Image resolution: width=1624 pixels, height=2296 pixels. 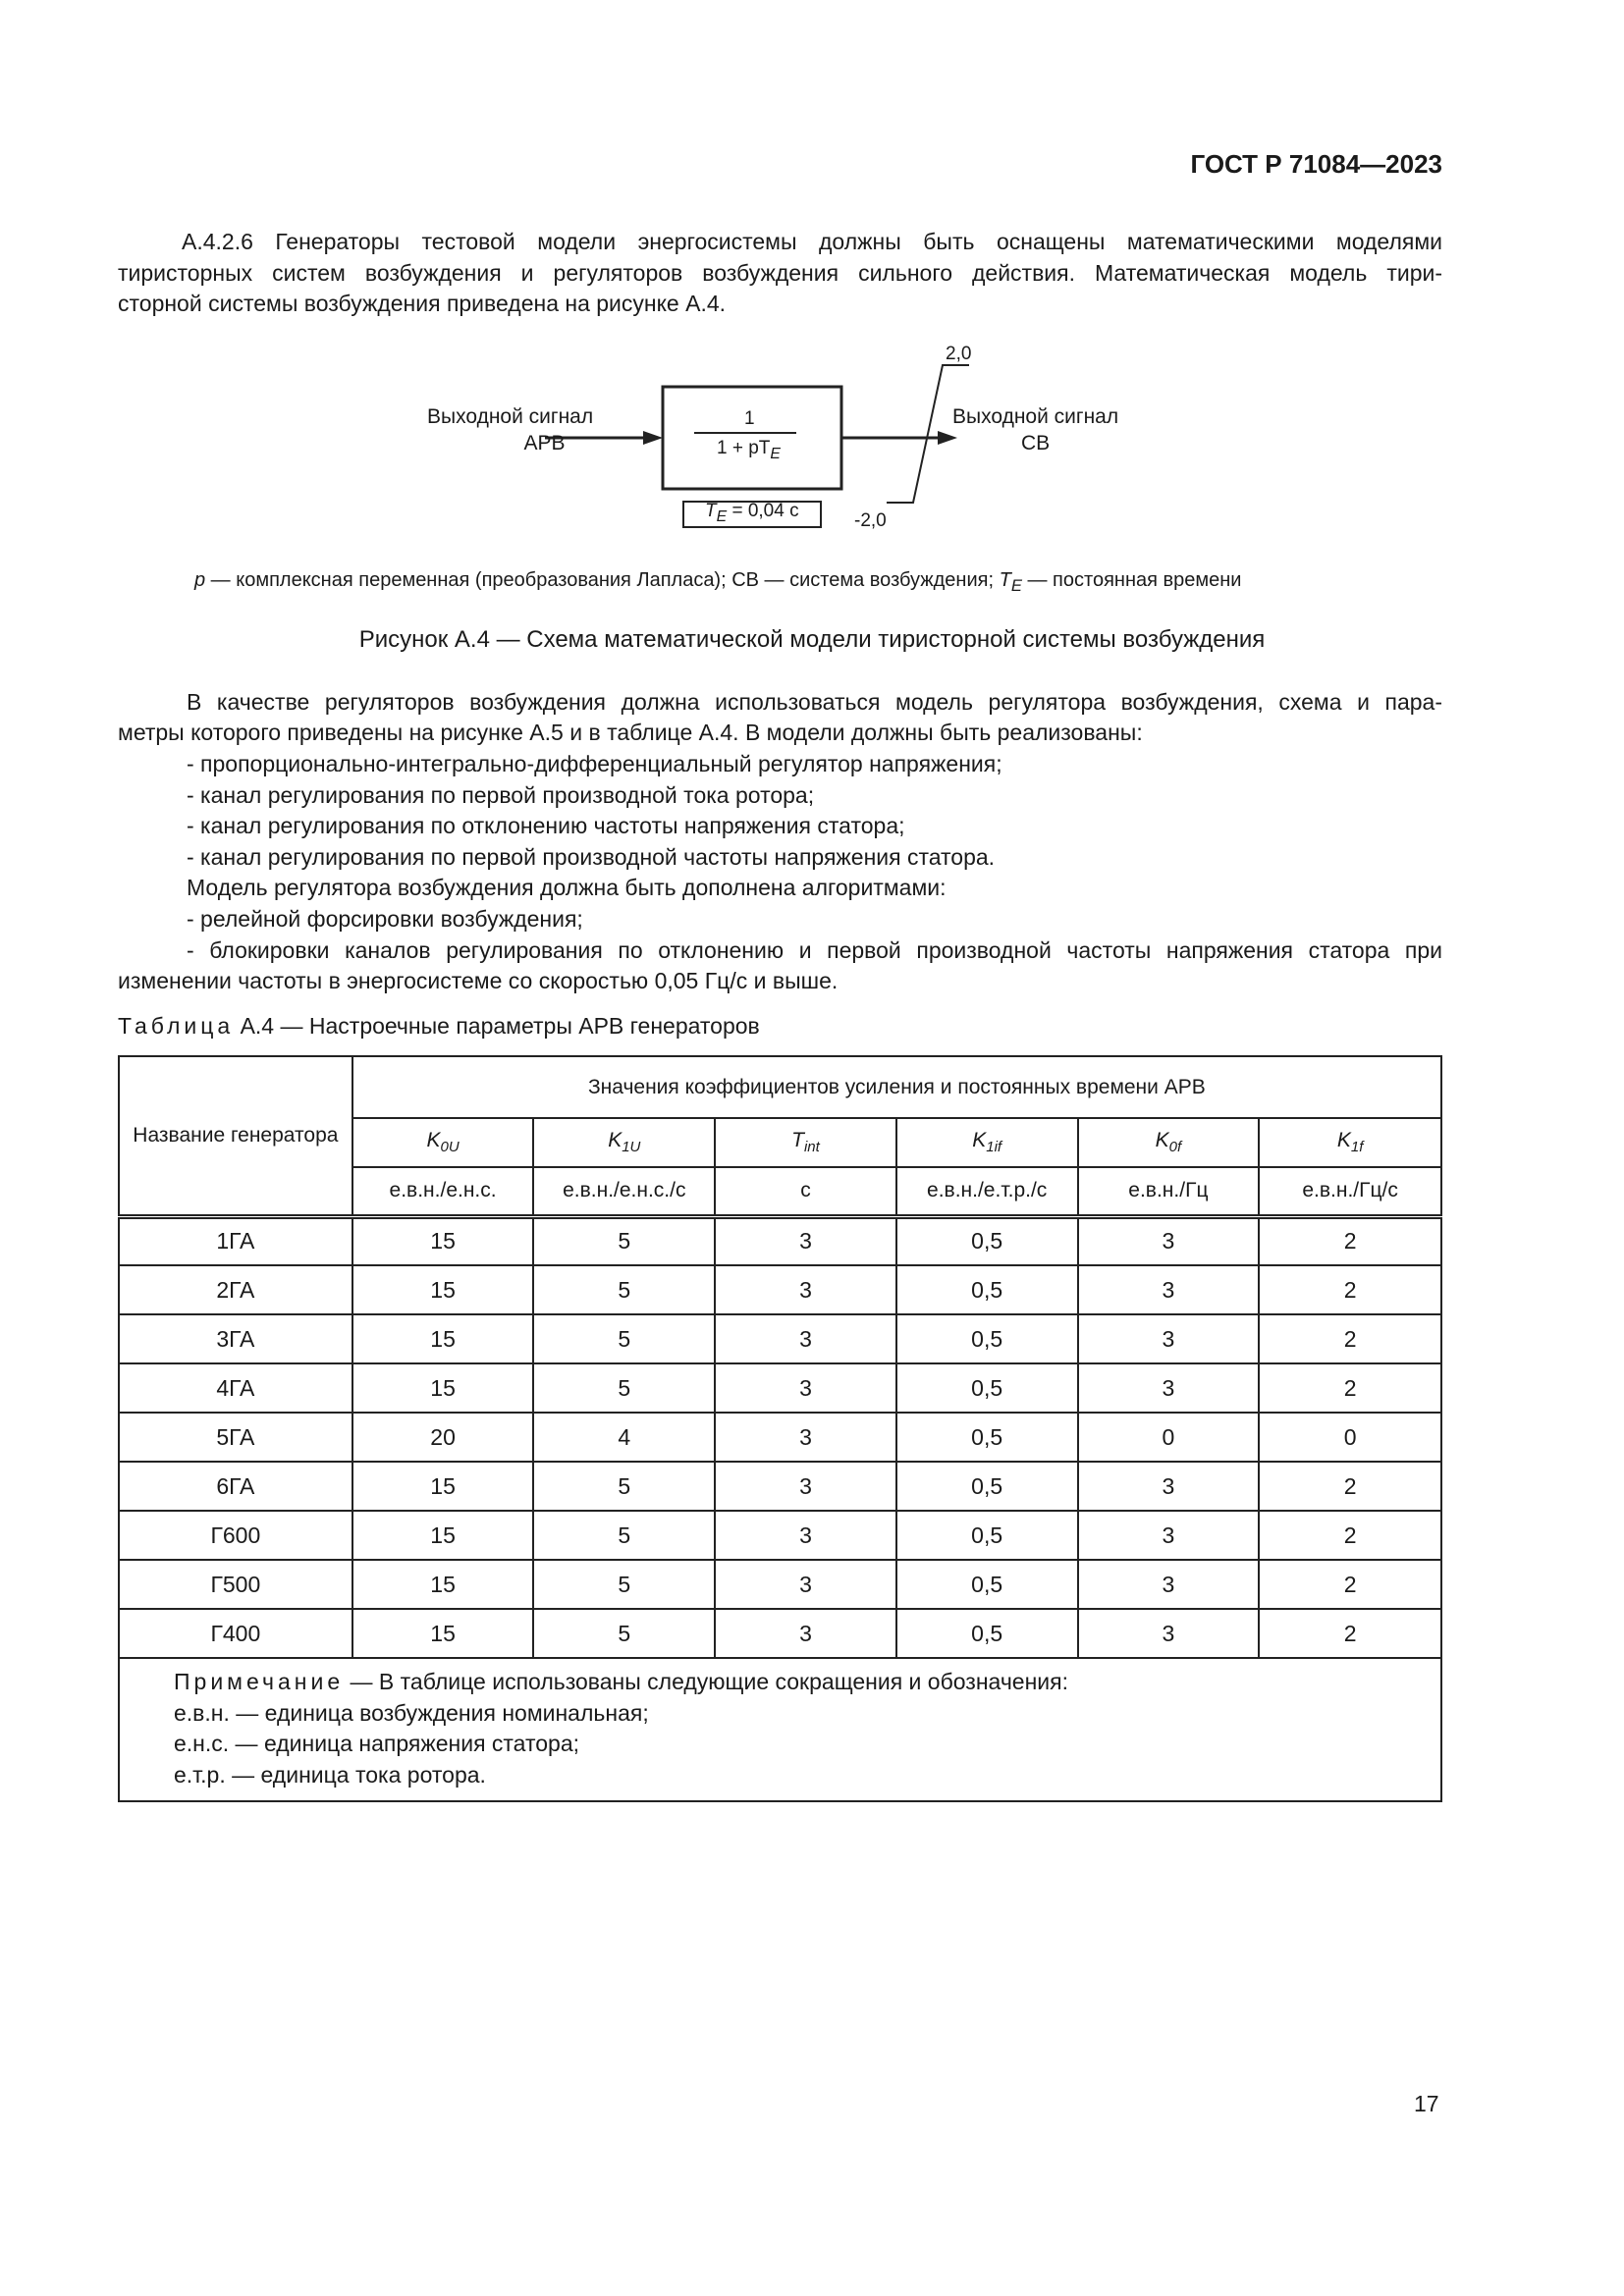 I want to click on value-cell: 20, so click(x=443, y=1437).